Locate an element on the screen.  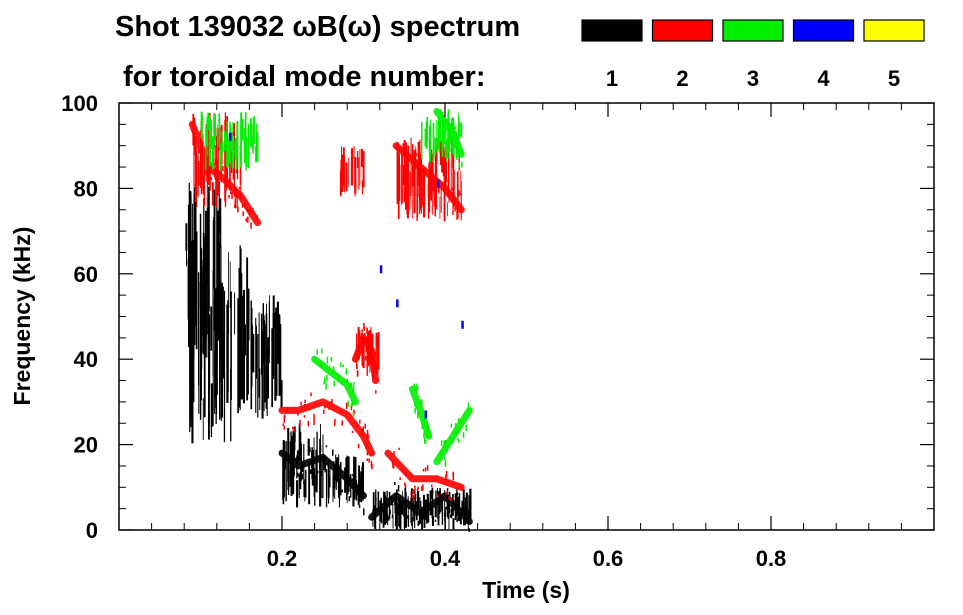
y-tick-label: 80 is located at coordinates (86, 188).